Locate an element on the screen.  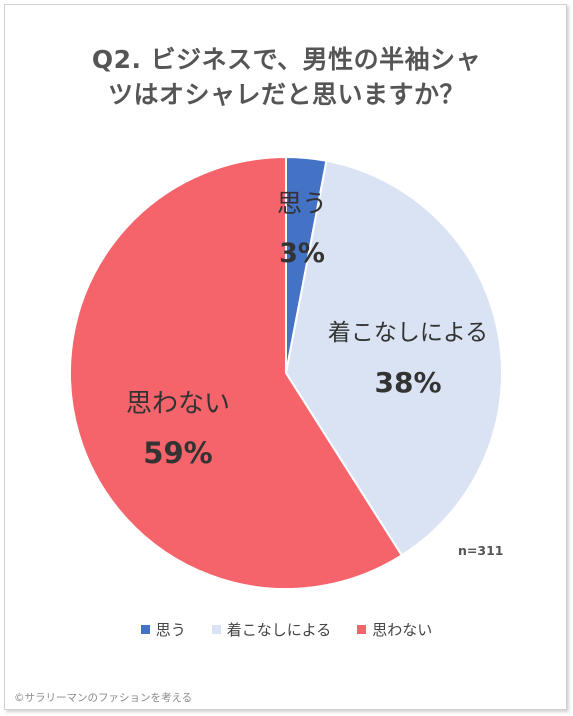
legend-label-omowanai: 思わない is located at coordinates (402, 630).